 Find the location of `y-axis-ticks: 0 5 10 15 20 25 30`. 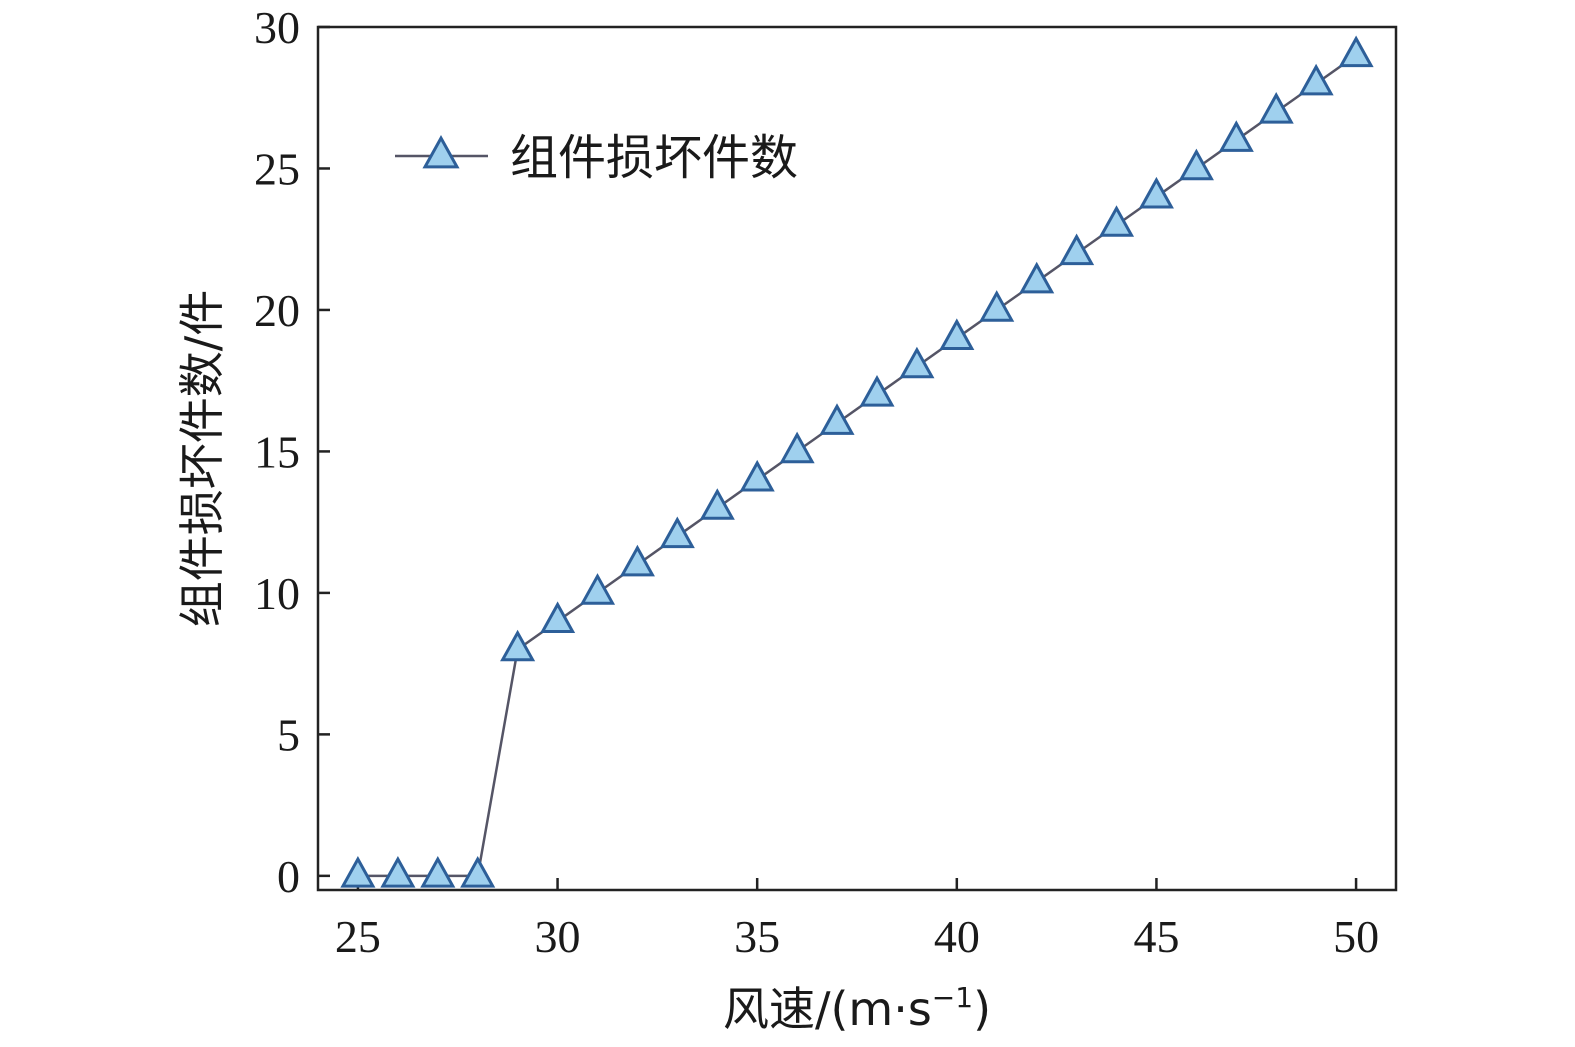

y-axis-ticks: 0 5 10 15 20 25 30 is located at coordinates (292, 452).